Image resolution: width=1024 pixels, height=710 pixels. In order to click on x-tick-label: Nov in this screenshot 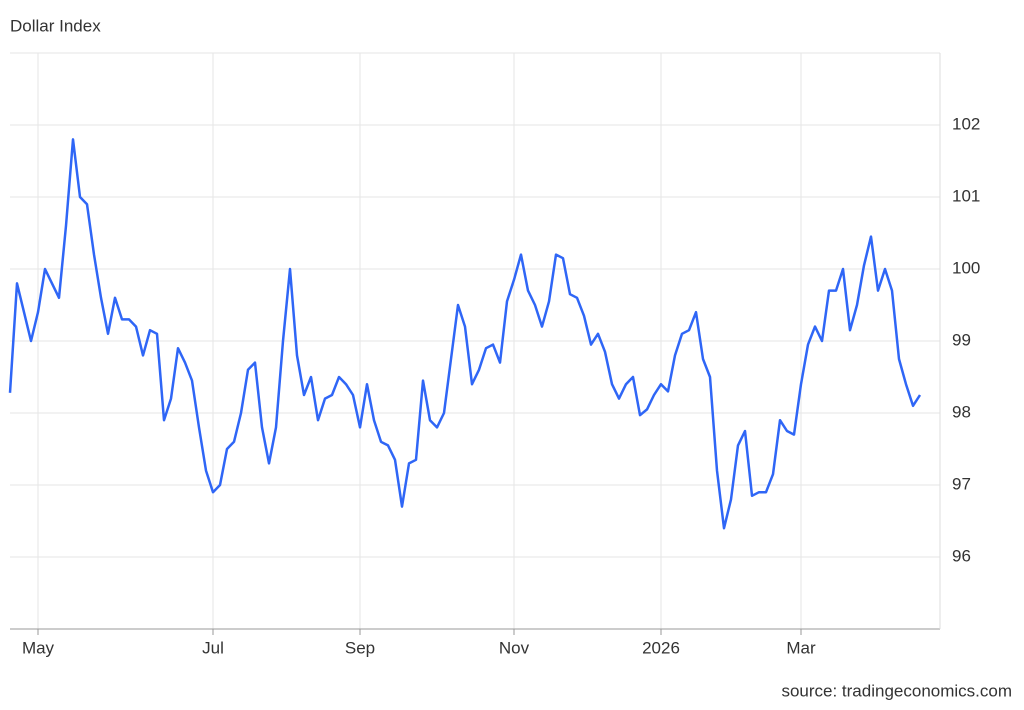, I will do `click(514, 647)`.